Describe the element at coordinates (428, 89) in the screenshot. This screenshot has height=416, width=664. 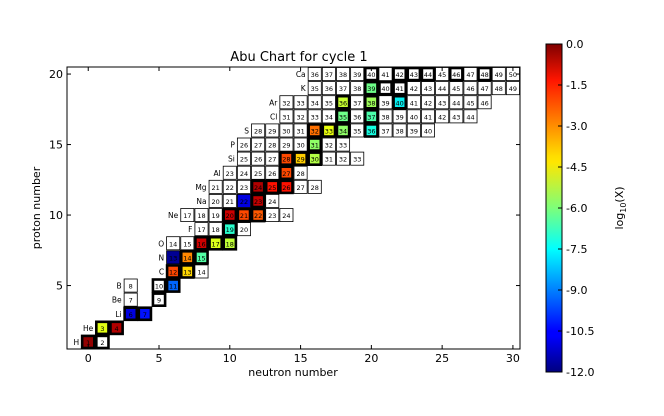
I see `isotope-mass-label: 43` at that location.